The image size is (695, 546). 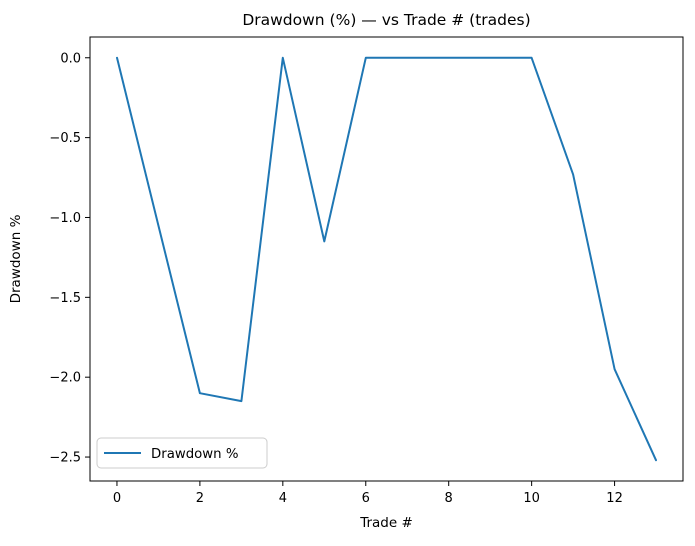 What do you see at coordinates (386, 523) in the screenshot?
I see `x-axis-label: Trade #` at bounding box center [386, 523].